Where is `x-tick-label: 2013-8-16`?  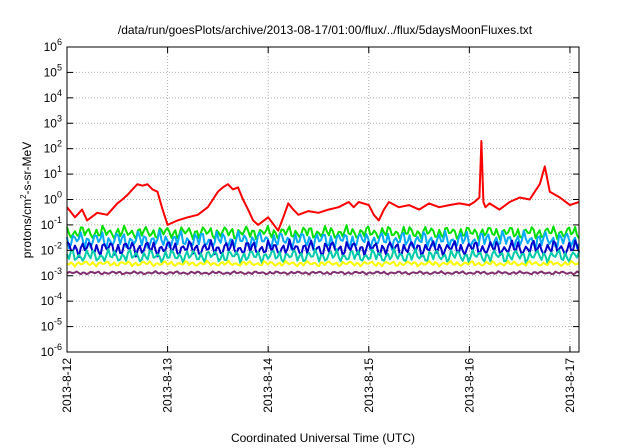
x-tick-label: 2013-8-16 is located at coordinates (469, 385).